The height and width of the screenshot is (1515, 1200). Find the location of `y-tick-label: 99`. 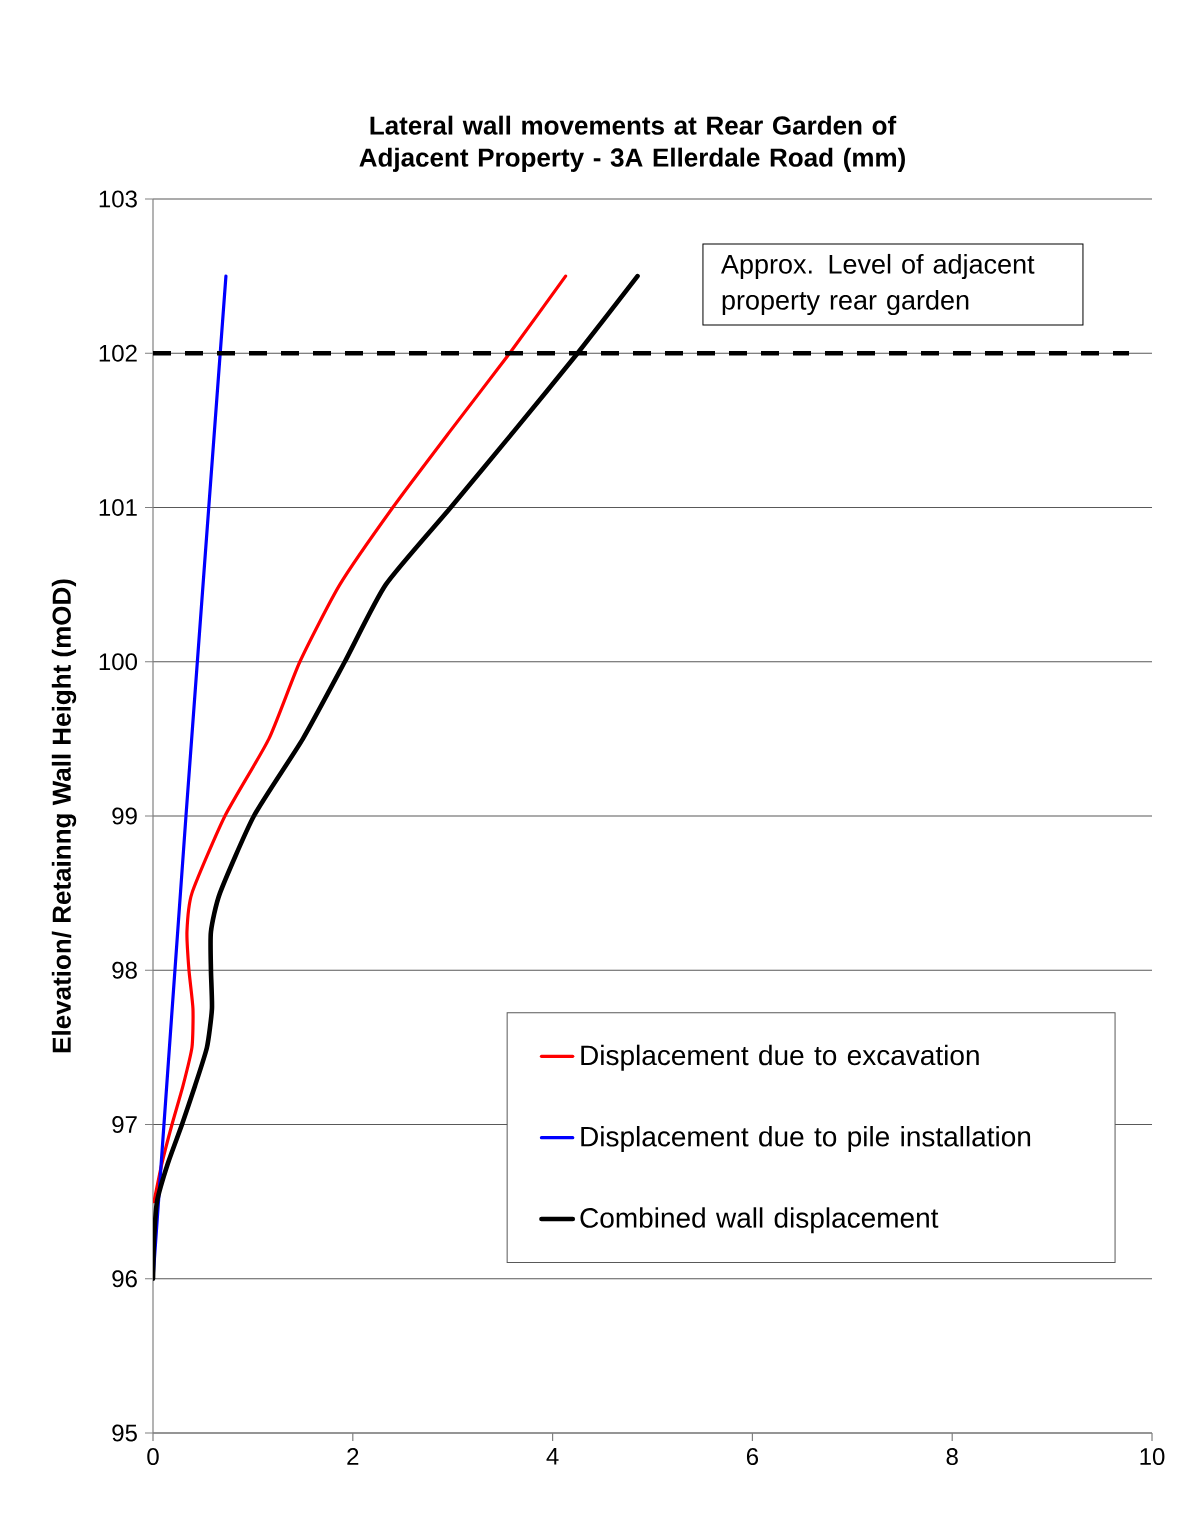

y-tick-label: 99 is located at coordinates (124, 816).